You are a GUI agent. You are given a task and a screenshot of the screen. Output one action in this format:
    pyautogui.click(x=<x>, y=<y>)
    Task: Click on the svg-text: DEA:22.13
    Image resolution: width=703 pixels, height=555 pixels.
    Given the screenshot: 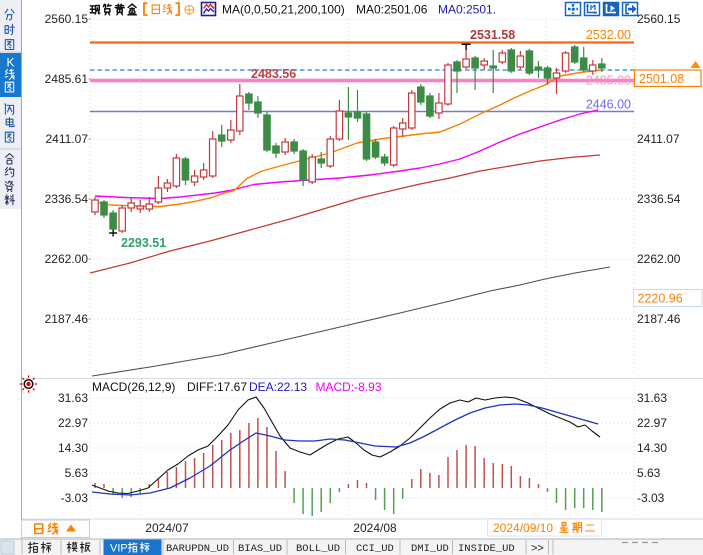 What is the action you would take?
    pyautogui.click(x=278, y=387)
    